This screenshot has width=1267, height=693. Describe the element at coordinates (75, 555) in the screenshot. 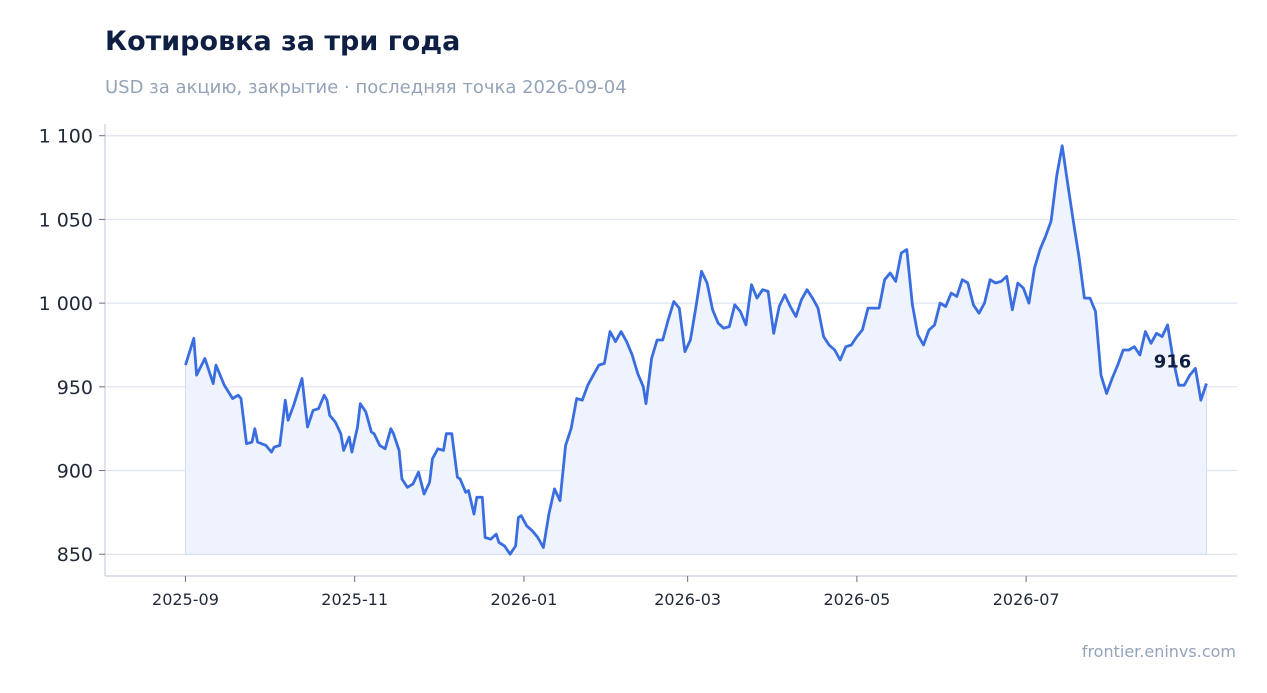

I see `y-tick-label: 850` at that location.